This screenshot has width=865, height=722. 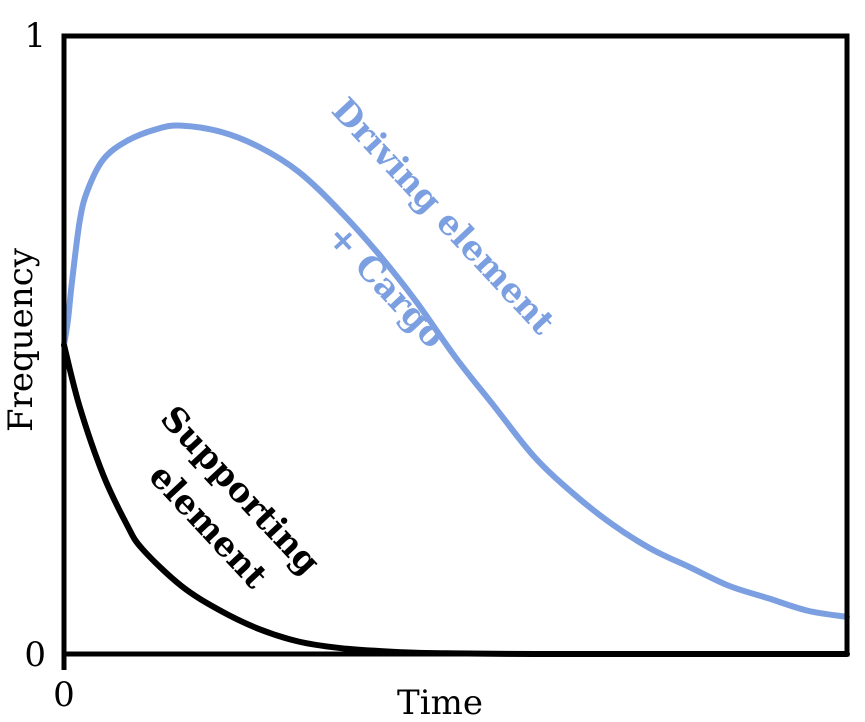 I want to click on x-tick-label-origin: 0, so click(x=64, y=695).